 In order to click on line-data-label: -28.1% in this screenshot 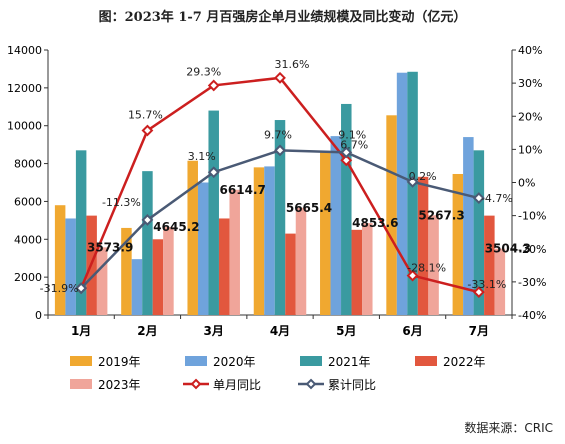, I will do `click(426, 268)`.